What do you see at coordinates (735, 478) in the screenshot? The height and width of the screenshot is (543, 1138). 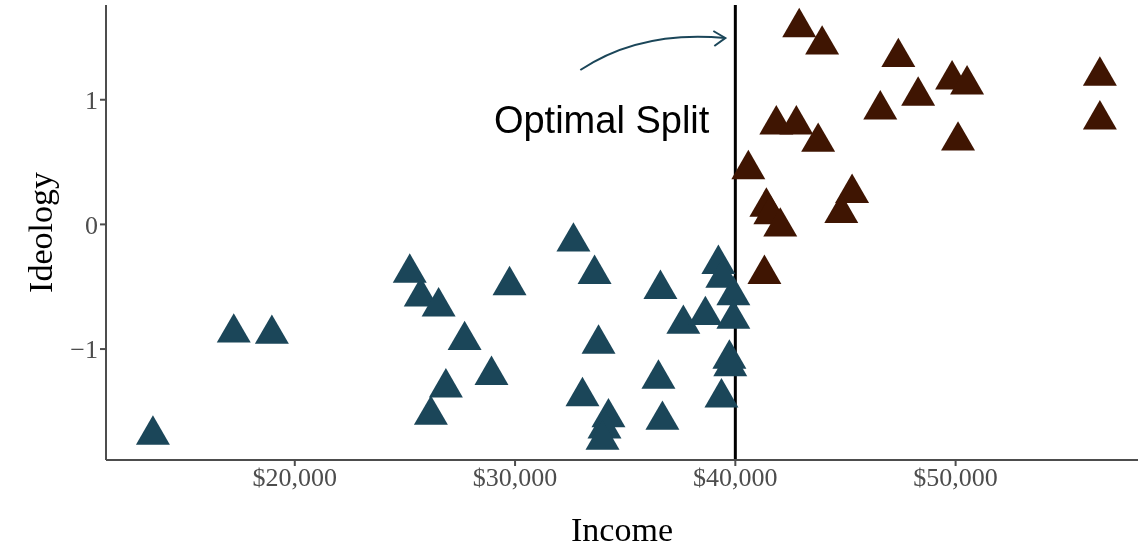 I see `x-tick-label: $40,000` at bounding box center [735, 478].